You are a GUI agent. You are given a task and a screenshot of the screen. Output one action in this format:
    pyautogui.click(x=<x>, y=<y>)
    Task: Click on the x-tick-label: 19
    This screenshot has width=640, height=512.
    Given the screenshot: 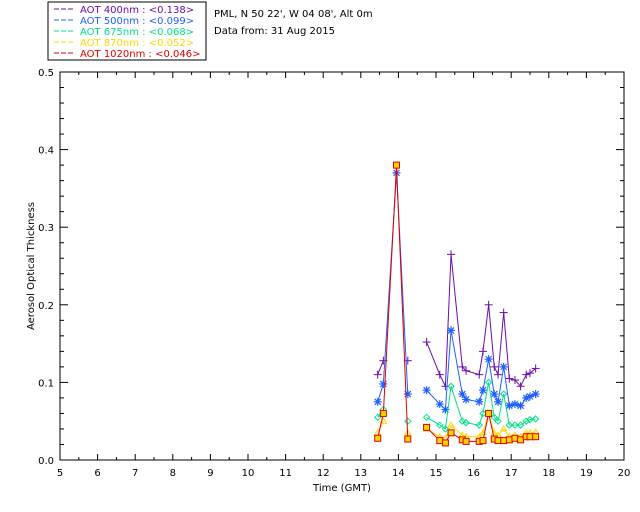 What is the action you would take?
    pyautogui.click(x=586, y=473)
    